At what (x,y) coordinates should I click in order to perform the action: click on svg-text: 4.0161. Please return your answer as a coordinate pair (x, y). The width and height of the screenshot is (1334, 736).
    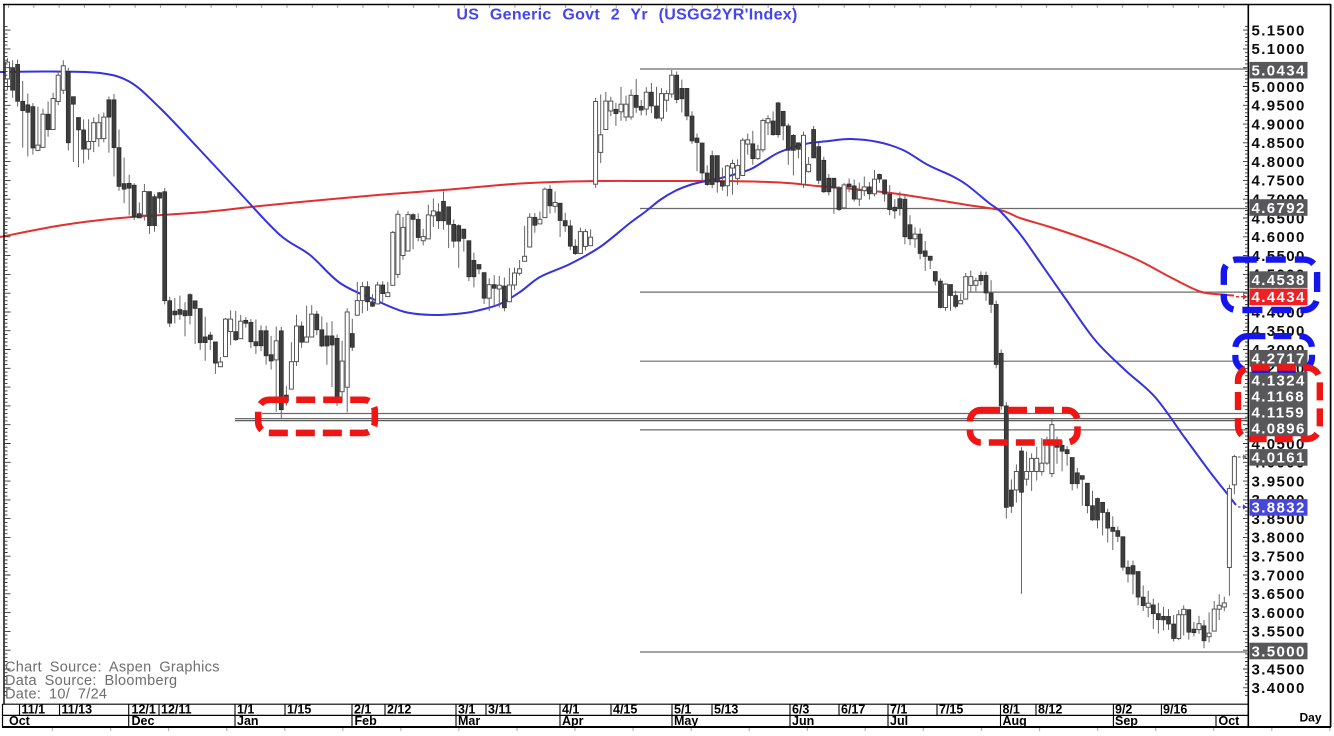
    Looking at the image, I should click on (1279, 458).